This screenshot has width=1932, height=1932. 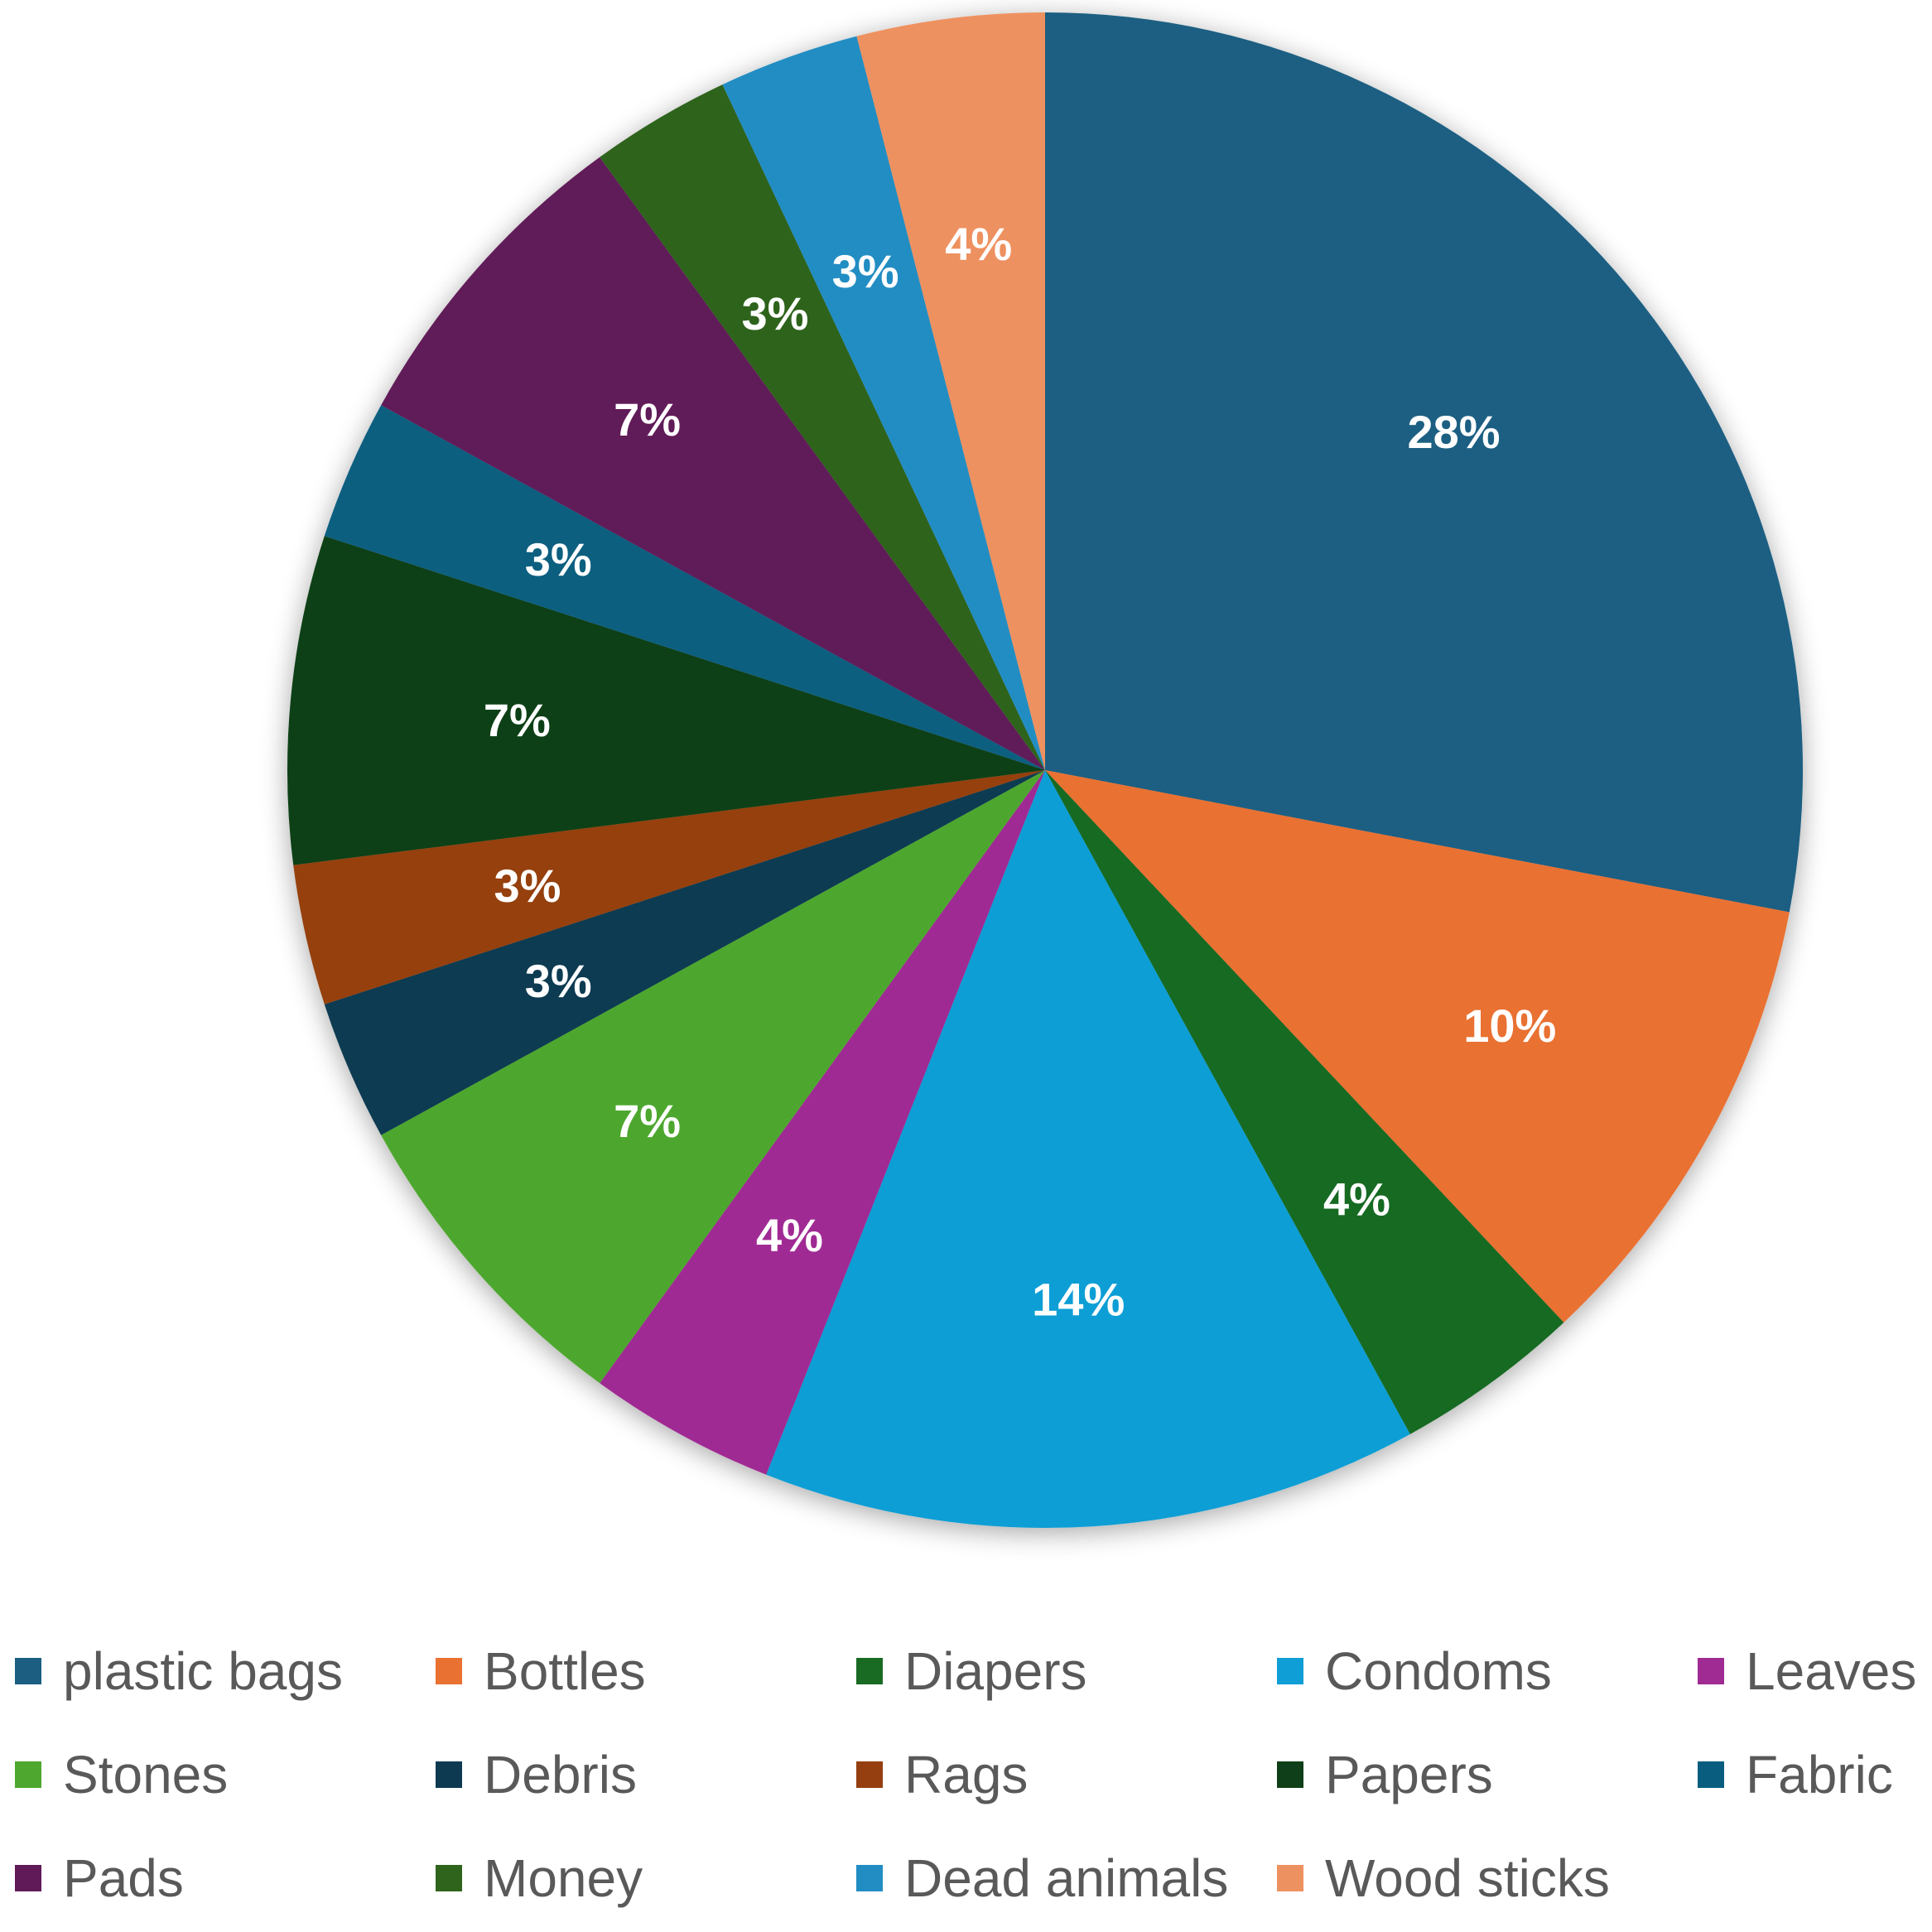 What do you see at coordinates (1438, 1671) in the screenshot?
I see `legend-label: Condoms` at bounding box center [1438, 1671].